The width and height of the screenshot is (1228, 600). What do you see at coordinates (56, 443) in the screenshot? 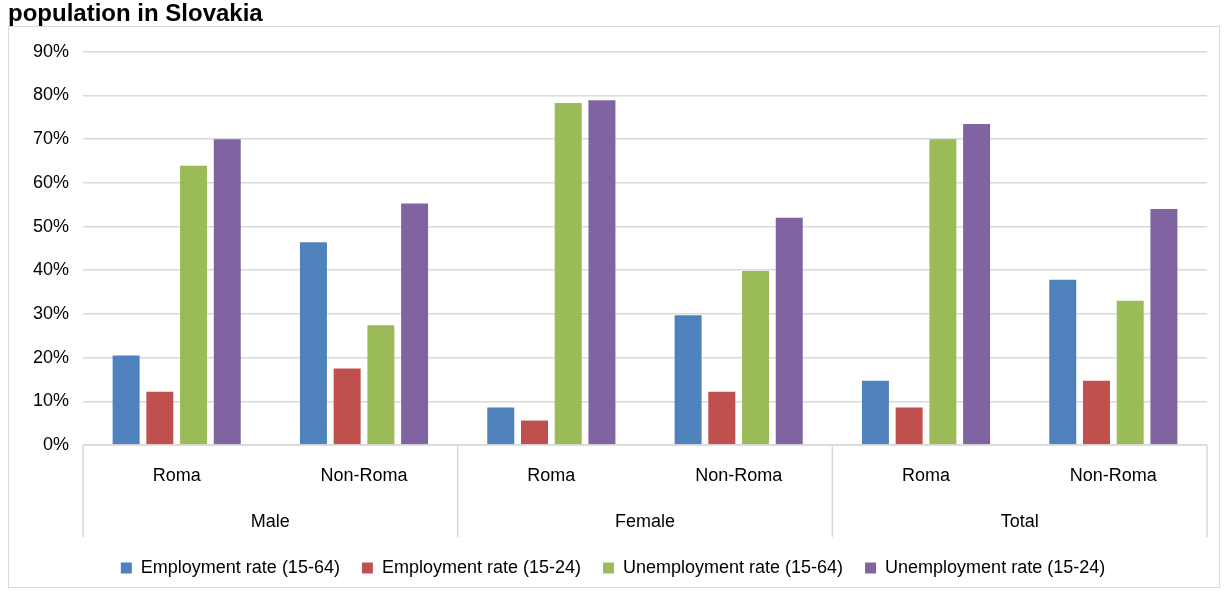
I see `y-tick-label: 0%` at bounding box center [56, 443].